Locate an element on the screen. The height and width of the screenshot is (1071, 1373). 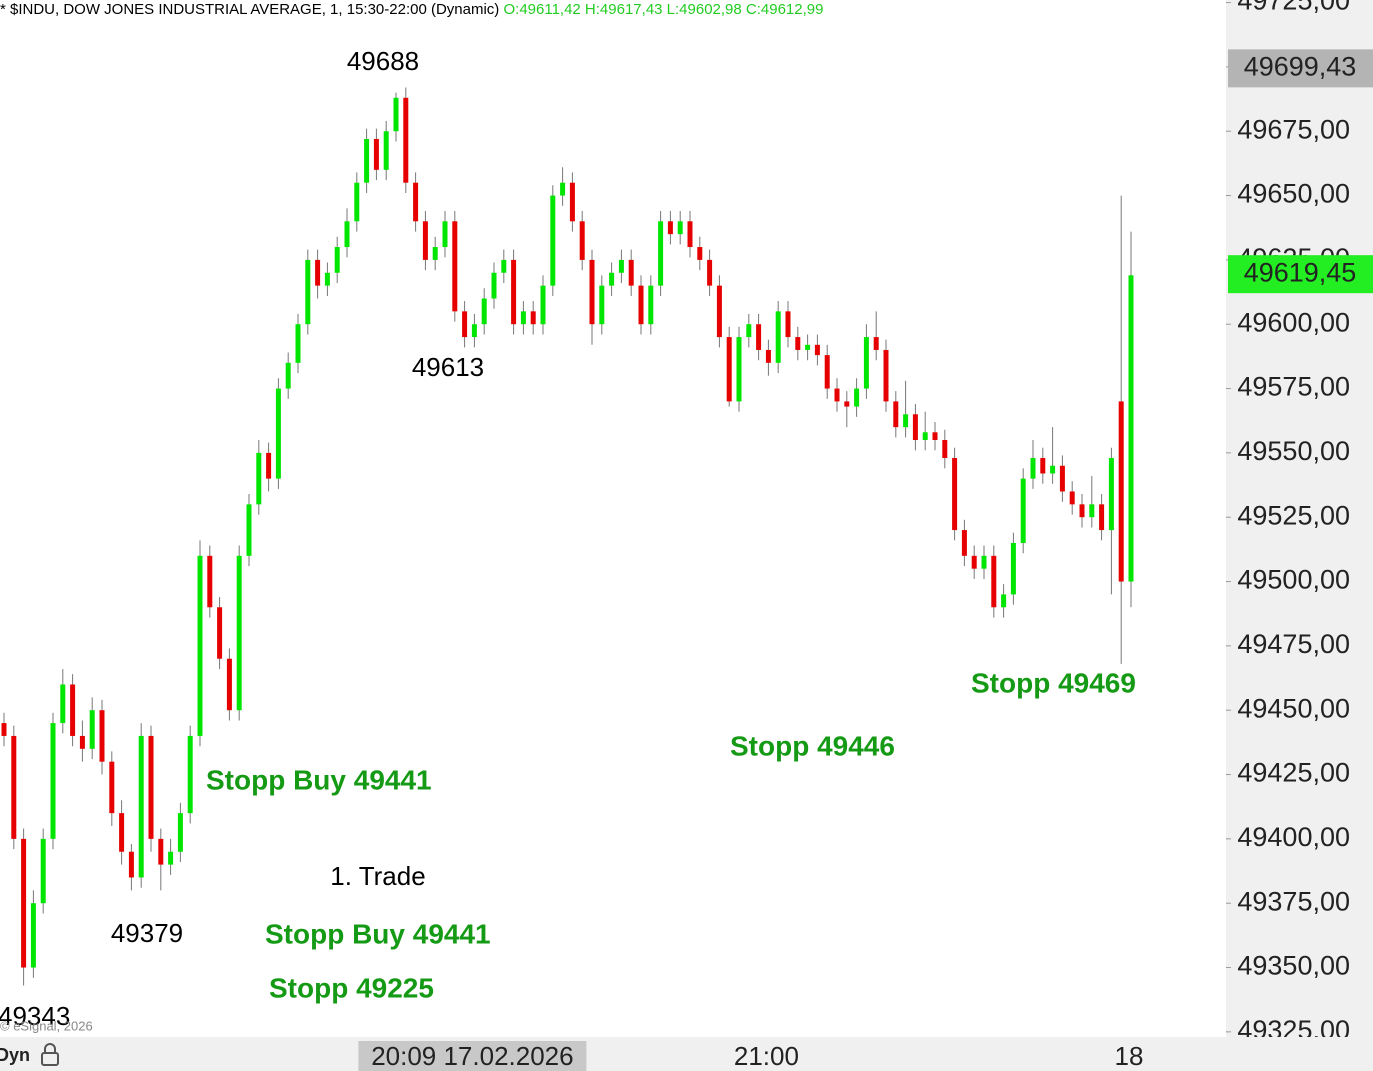
price-marker-label: 49619,45 is located at coordinates (1300, 272).